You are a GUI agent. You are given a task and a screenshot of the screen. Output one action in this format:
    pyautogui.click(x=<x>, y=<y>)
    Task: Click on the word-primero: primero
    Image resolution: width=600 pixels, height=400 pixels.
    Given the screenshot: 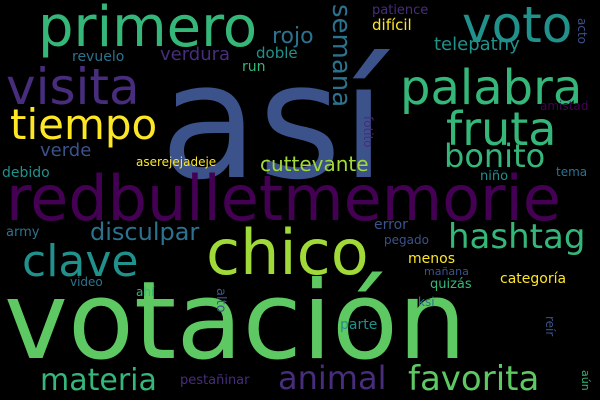 What is the action you would take?
    pyautogui.click(x=148, y=30)
    